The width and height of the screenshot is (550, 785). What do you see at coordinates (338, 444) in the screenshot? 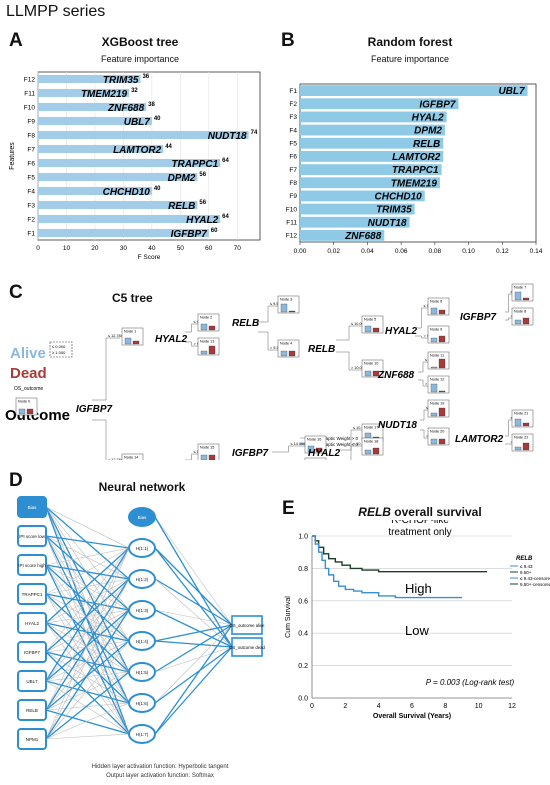
I see `edge-legend-neg-label: Synaptic Weight < 0` at bounding box center [338, 444].